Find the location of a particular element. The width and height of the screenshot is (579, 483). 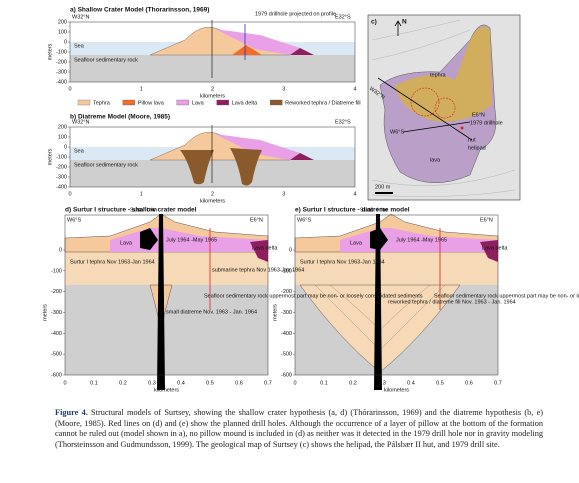

panel-c-map is located at coordinates (444, 107).